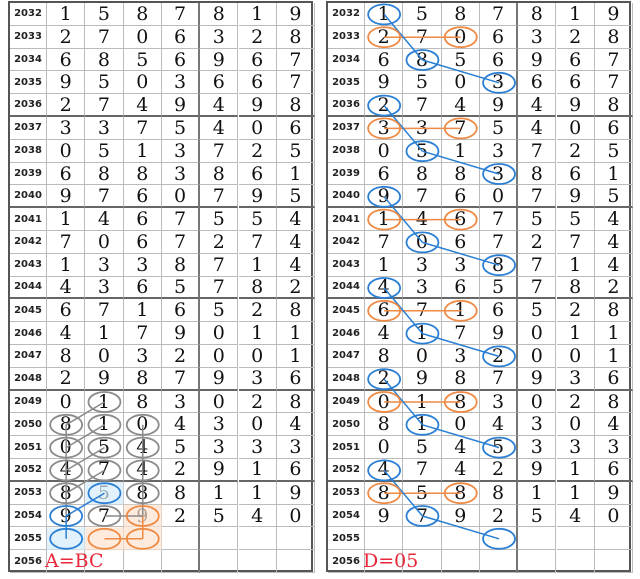 The width and height of the screenshot is (640, 579). What do you see at coordinates (28, 470) in the screenshot?
I see `period-label: 2052` at bounding box center [28, 470].